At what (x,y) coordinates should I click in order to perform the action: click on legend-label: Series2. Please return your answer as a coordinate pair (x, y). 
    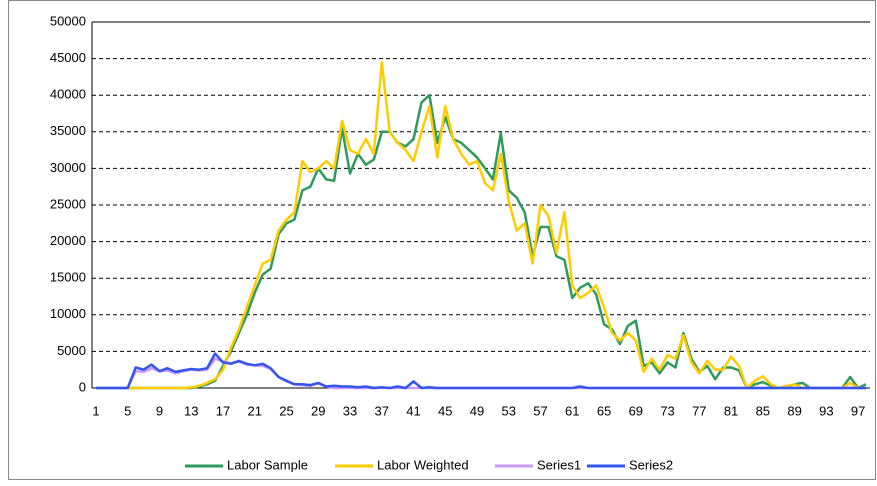
    Looking at the image, I should click on (651, 464).